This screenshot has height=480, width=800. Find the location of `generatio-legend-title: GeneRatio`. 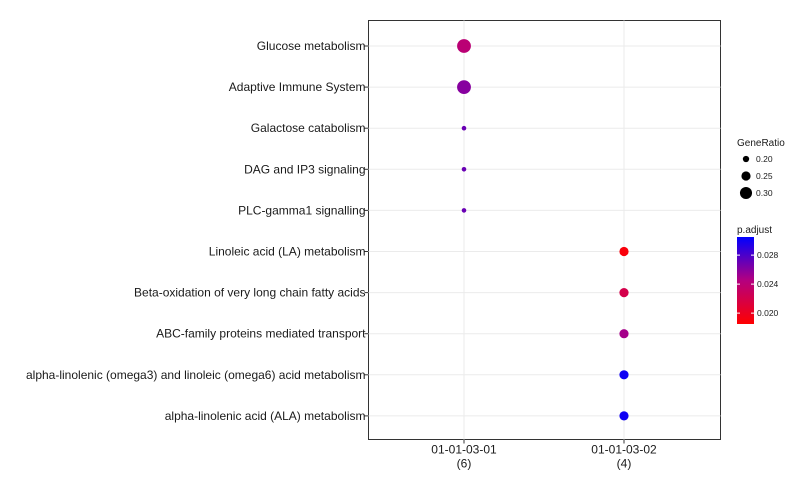

generatio-legend-title: GeneRatio is located at coordinates (761, 143).